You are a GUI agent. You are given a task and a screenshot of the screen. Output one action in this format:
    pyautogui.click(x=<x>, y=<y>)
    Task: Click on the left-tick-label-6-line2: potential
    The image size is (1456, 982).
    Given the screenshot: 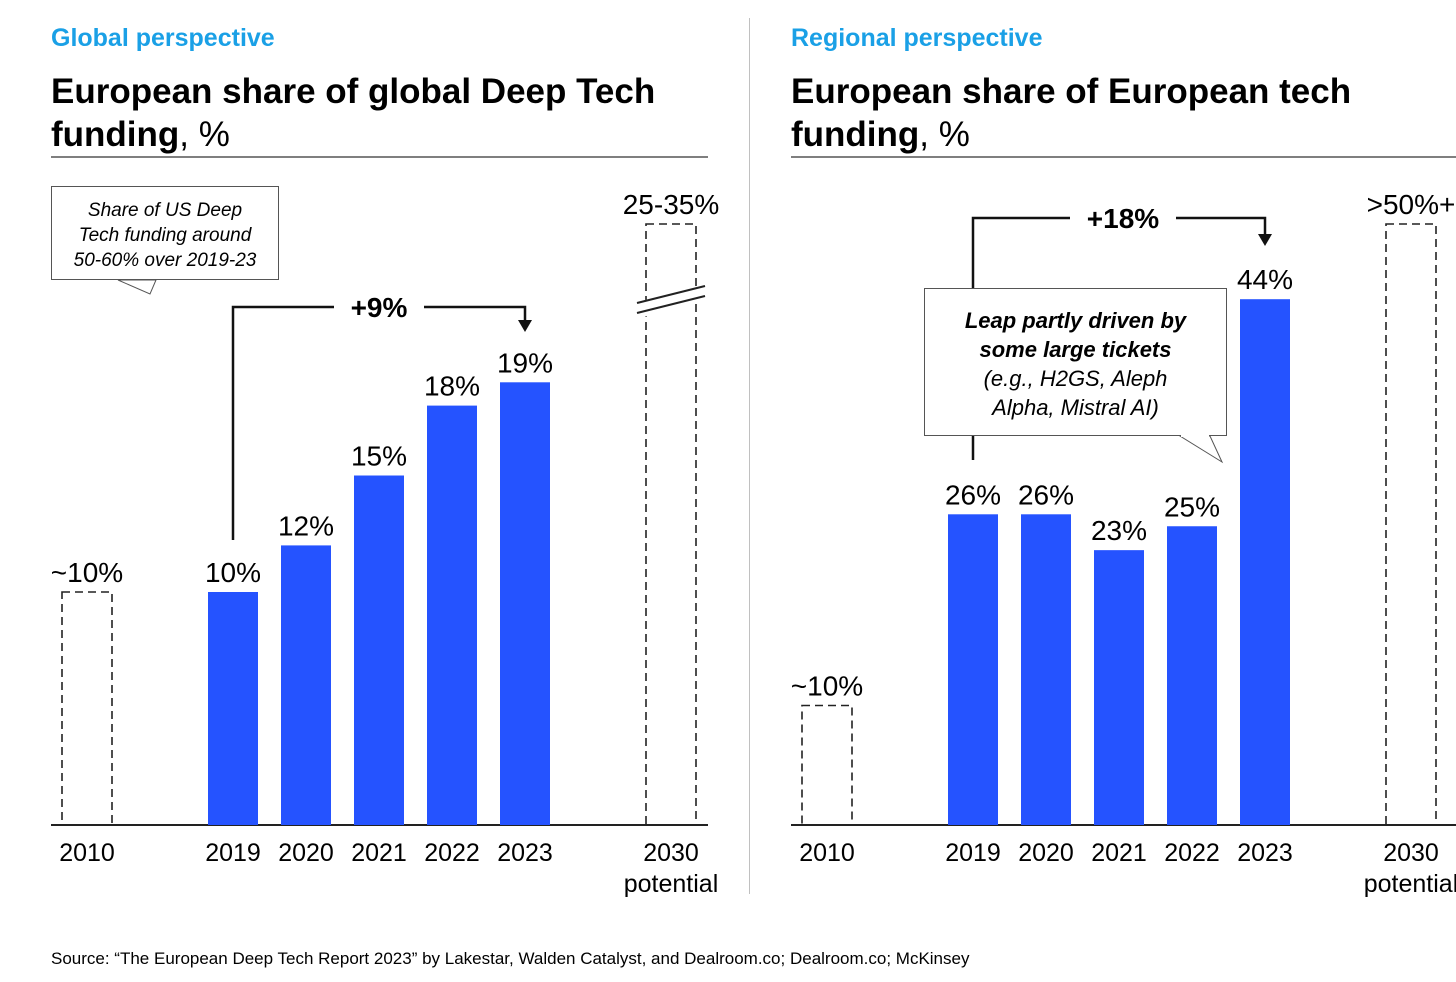 What is the action you would take?
    pyautogui.click(x=671, y=884)
    